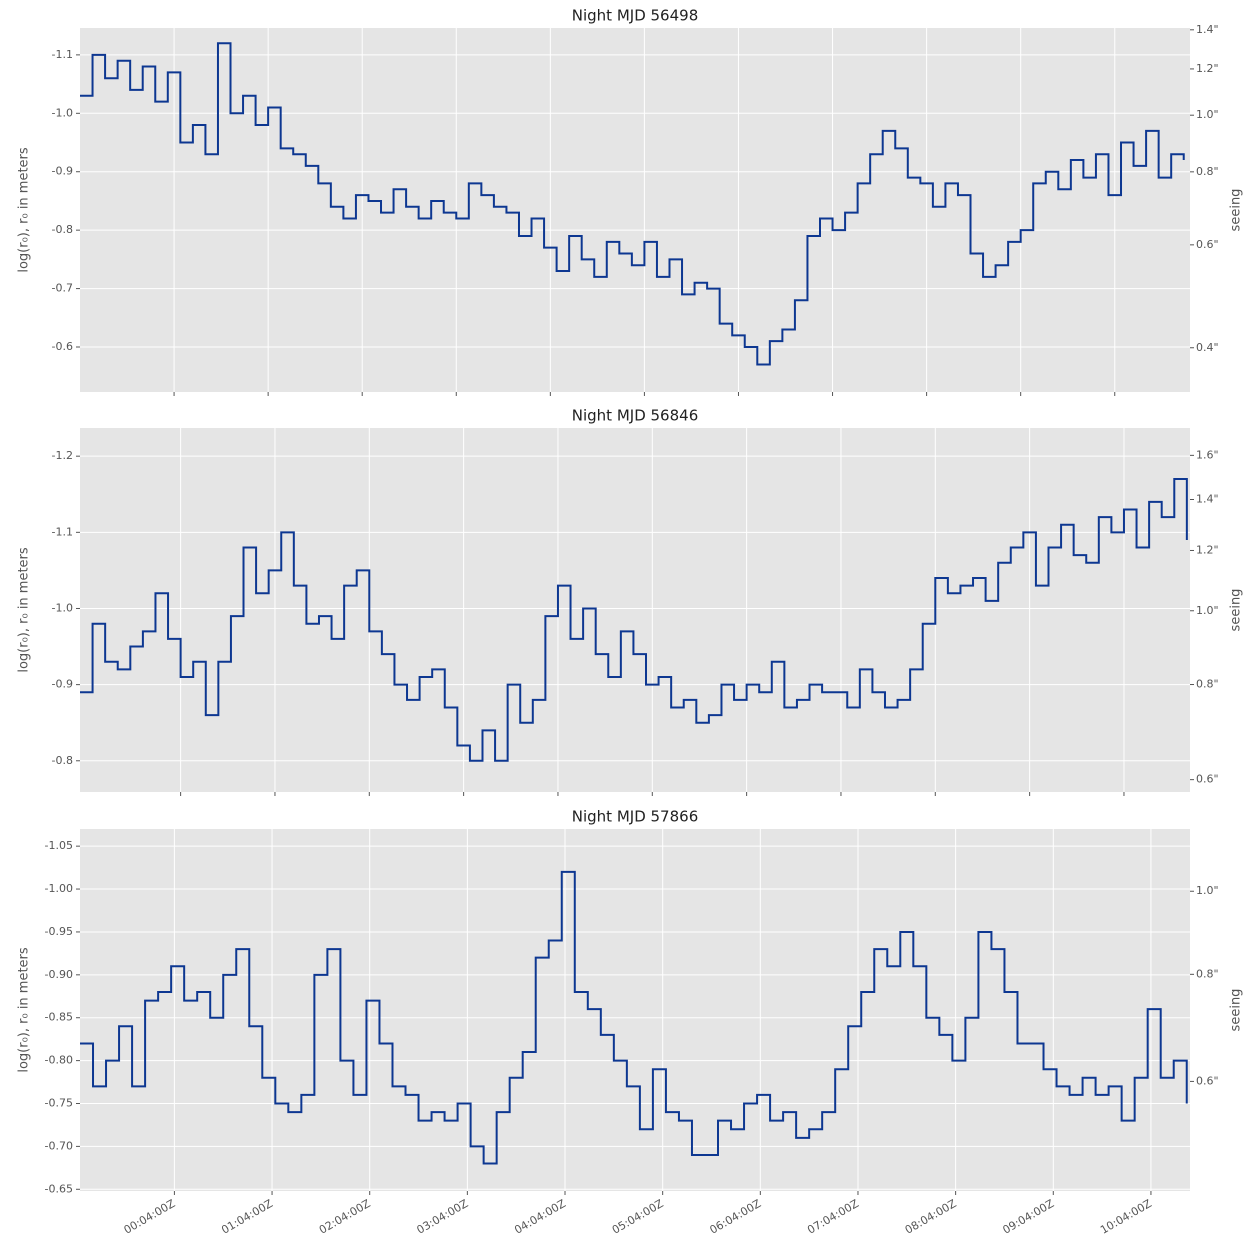 This screenshot has width=1252, height=1245. Describe the element at coordinates (62, 455) in the screenshot. I see `y-tick-label: -1.2` at that location.